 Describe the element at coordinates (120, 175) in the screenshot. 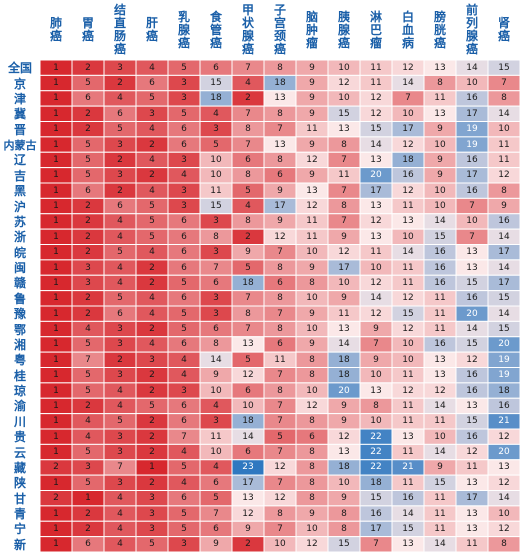

I see `cell-value-label: 3` at that location.